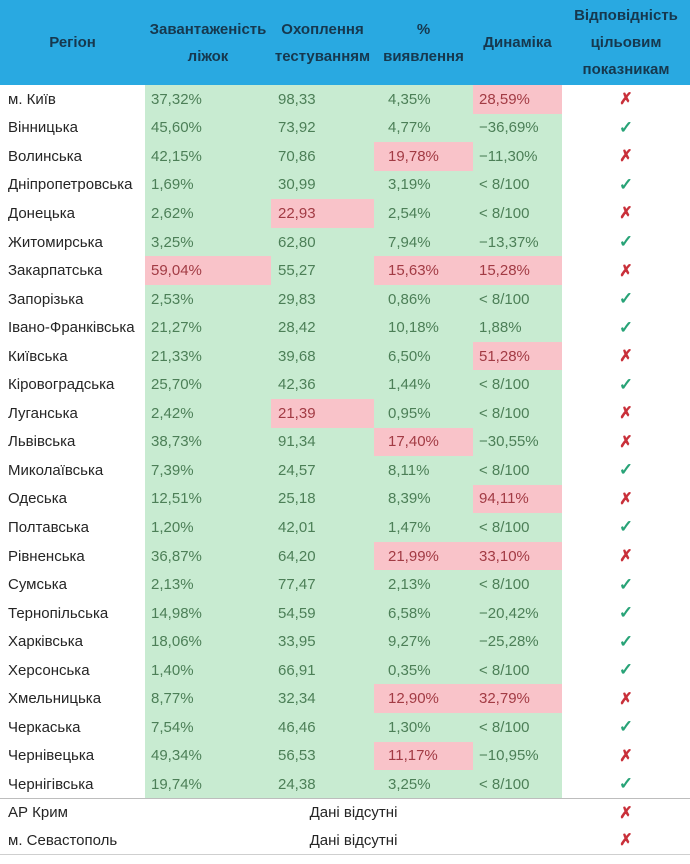 The height and width of the screenshot is (864, 690). Describe the element at coordinates (322, 327) in the screenshot. I see `testing-cell: 28,42` at that location.